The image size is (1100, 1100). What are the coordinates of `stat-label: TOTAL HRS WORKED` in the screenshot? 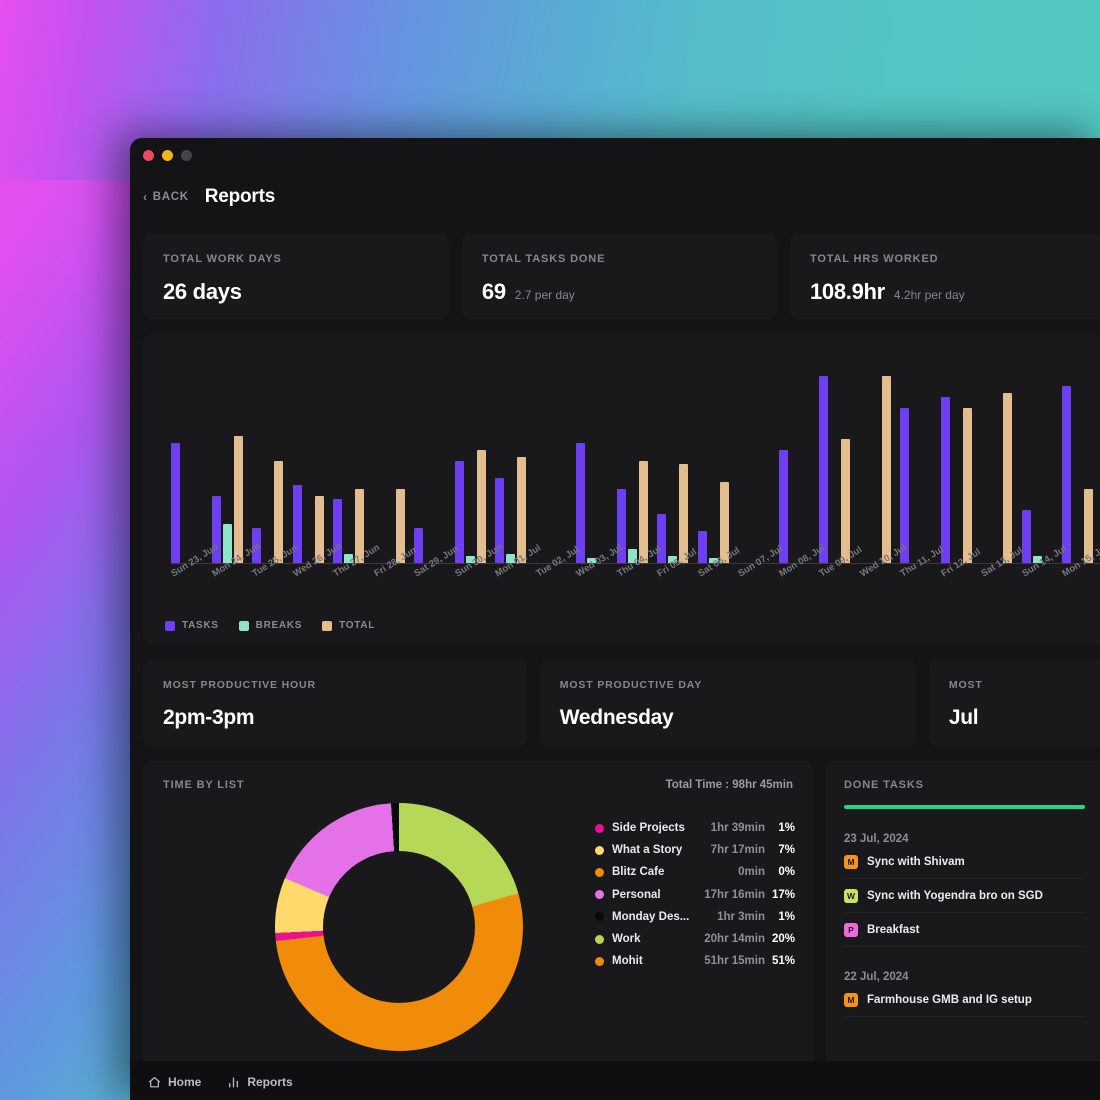 It's located at (874, 259).